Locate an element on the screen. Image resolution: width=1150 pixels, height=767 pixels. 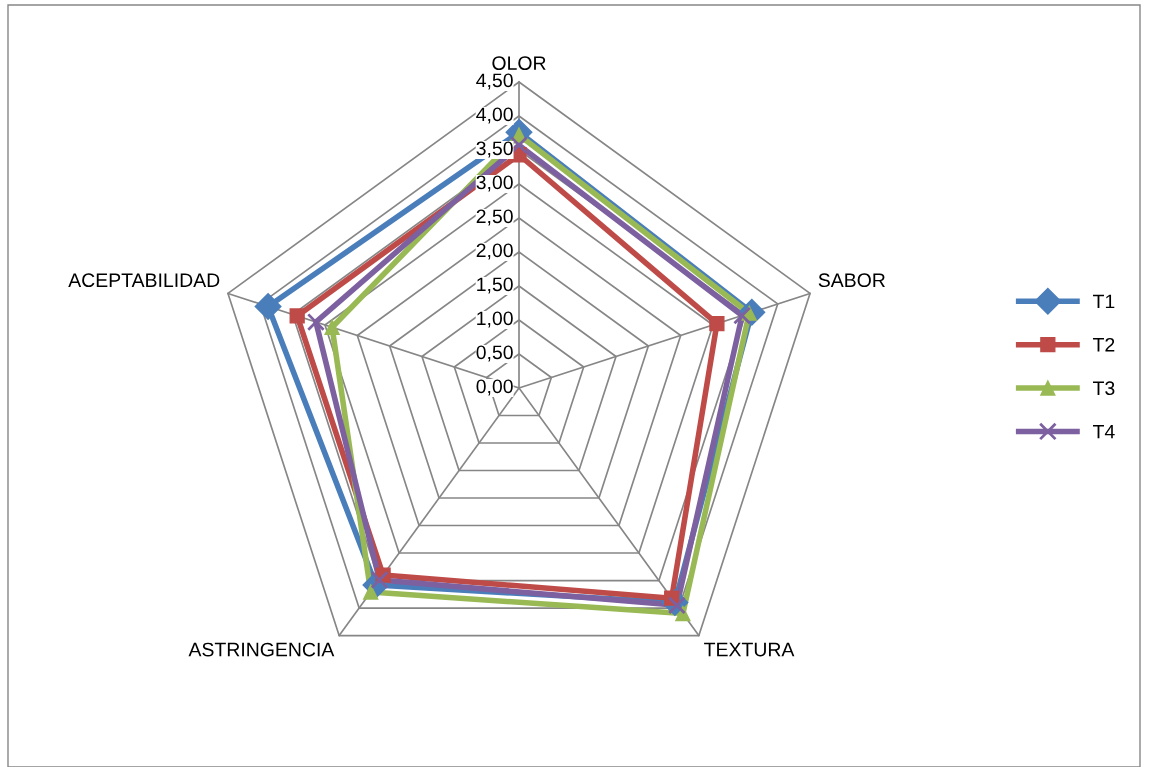
y-tick-label: 4,00 is located at coordinates (494, 115).